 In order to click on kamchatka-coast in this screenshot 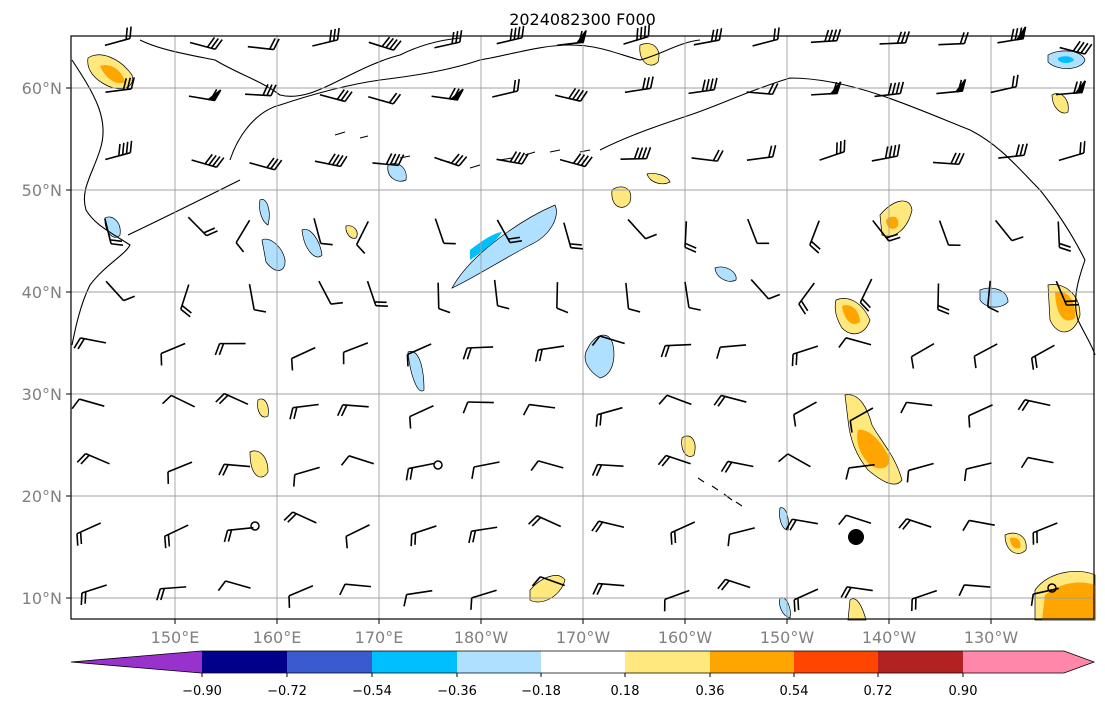, I will do `click(101, 202)`.